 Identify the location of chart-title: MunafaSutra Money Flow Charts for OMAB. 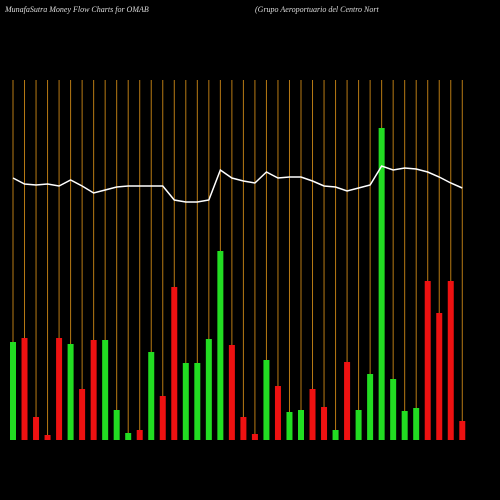
(76, 9).